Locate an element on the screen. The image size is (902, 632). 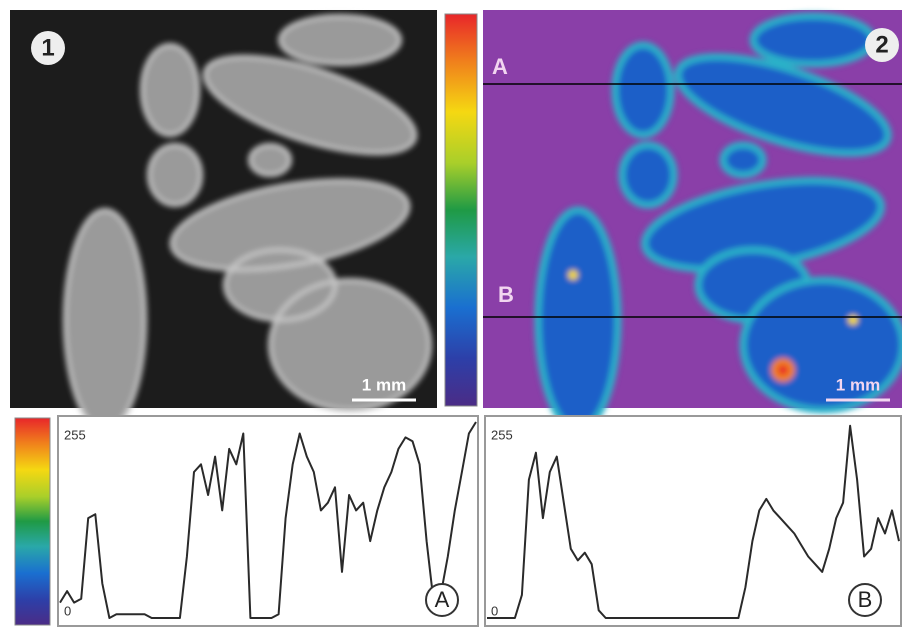
line-label: A is located at coordinates (500, 66).